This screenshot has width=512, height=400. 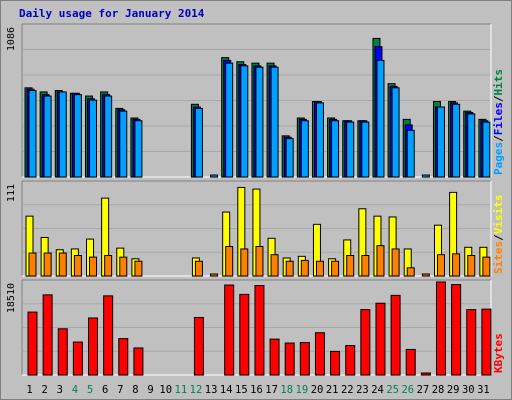 I want to click on x-tick-label-day-7: 7, so click(x=120, y=390).